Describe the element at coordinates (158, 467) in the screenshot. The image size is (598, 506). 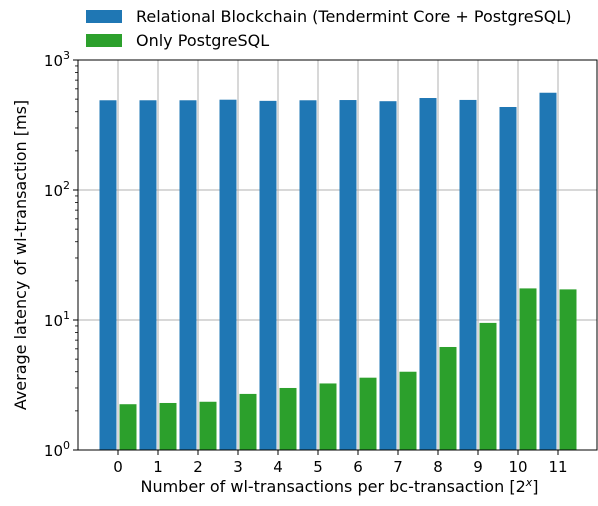
I see `x-tick-label: 1` at that location.